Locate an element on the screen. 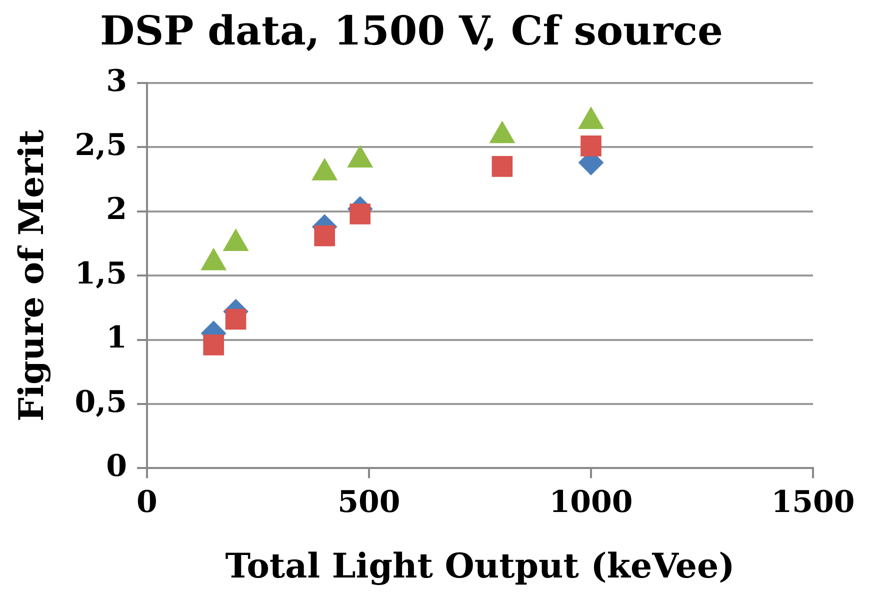 This screenshot has width=873, height=598. x-tick-label: 0 is located at coordinates (147, 502).